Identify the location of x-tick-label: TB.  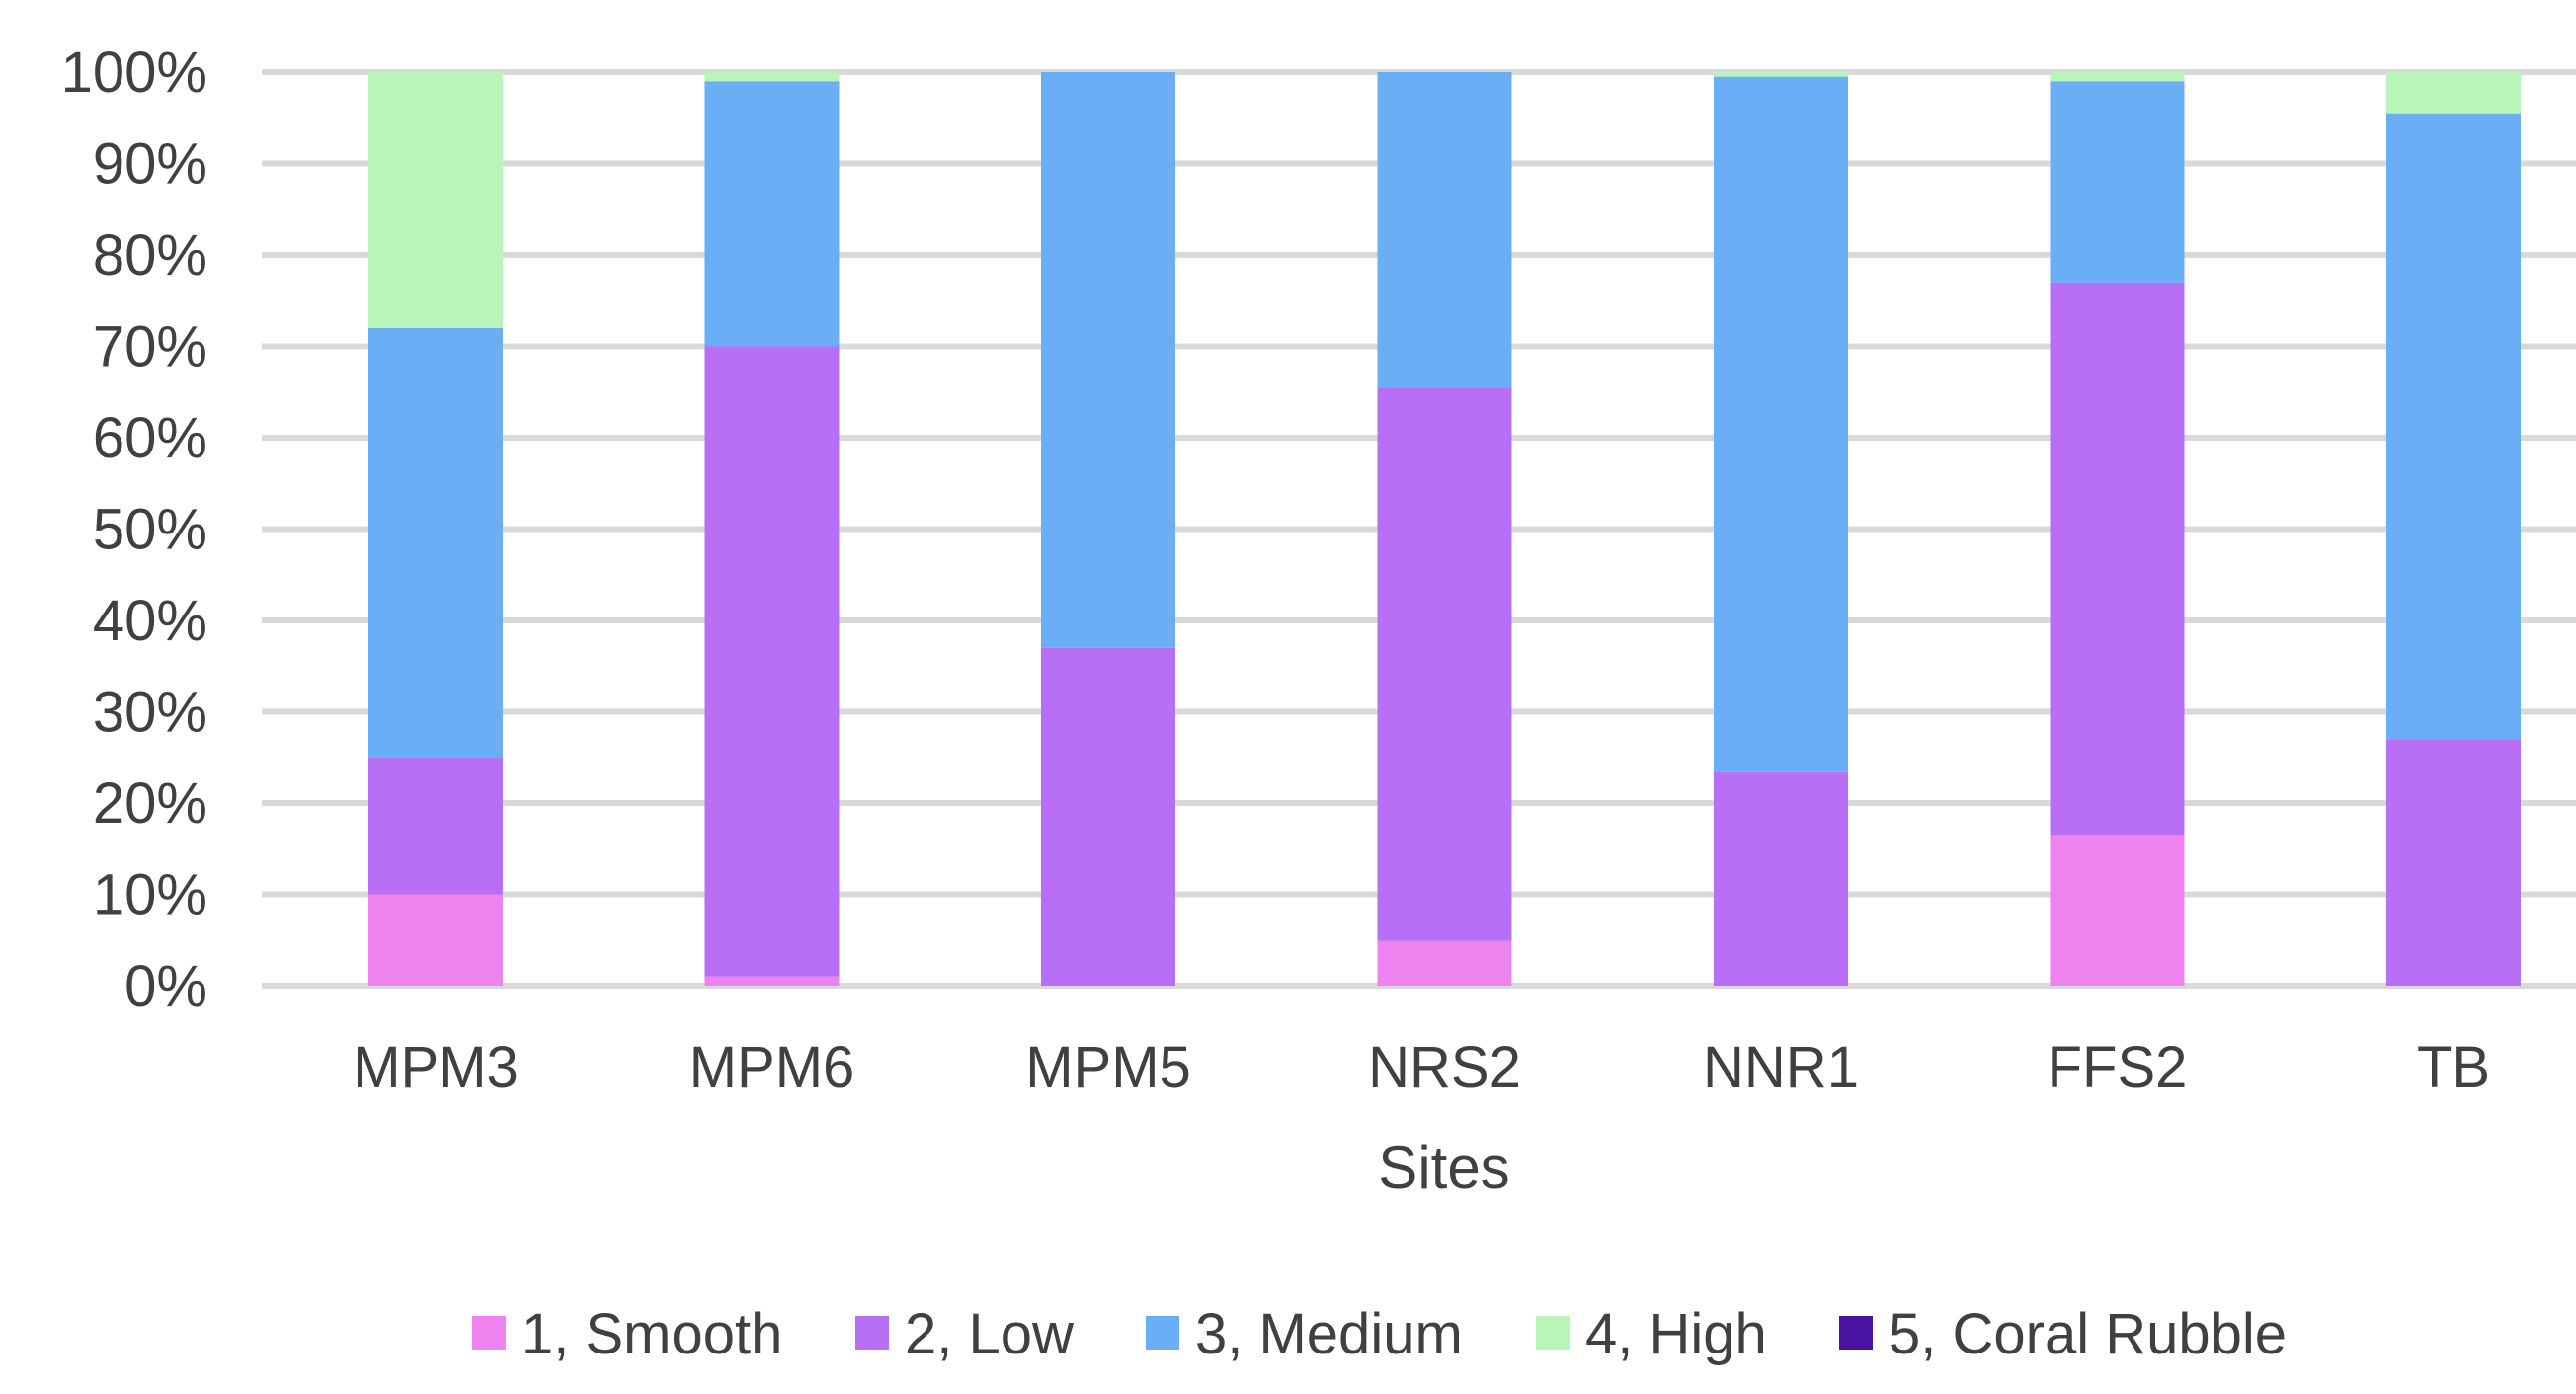
(2453, 1067).